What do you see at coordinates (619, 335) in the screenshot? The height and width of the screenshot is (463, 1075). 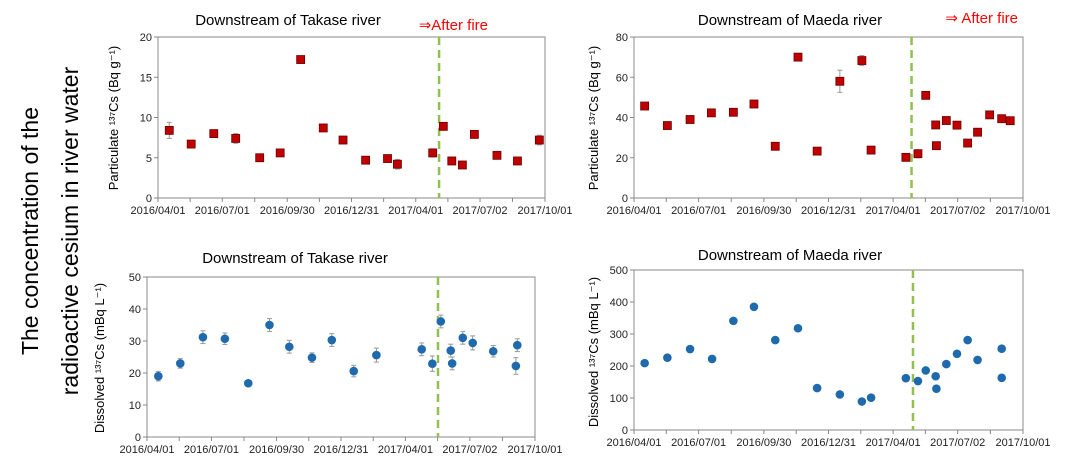 I see `y-tick-label: 300` at bounding box center [619, 335].